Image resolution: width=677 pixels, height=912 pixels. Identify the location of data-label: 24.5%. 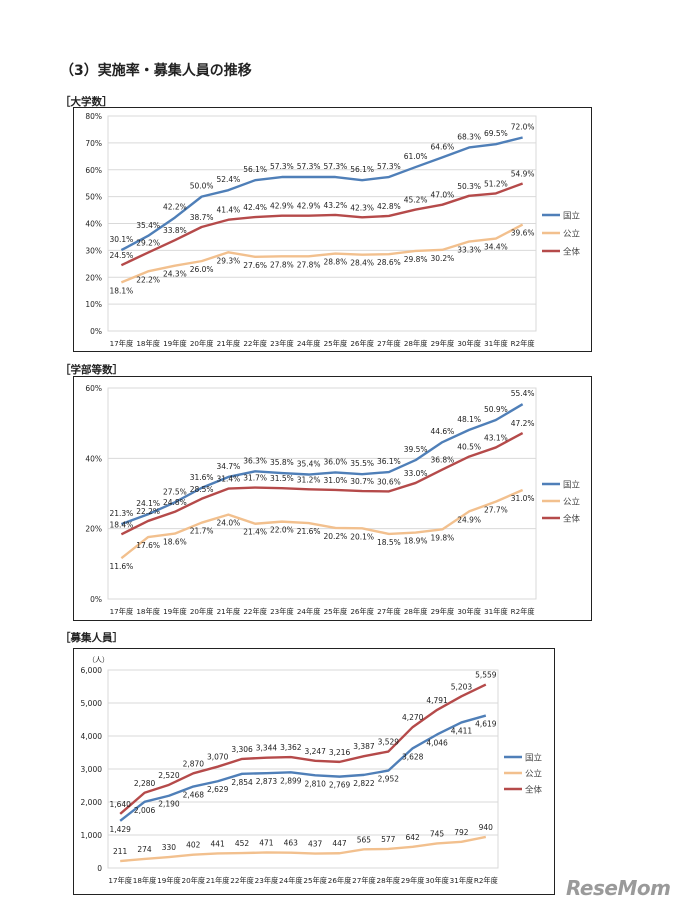
(121, 255).